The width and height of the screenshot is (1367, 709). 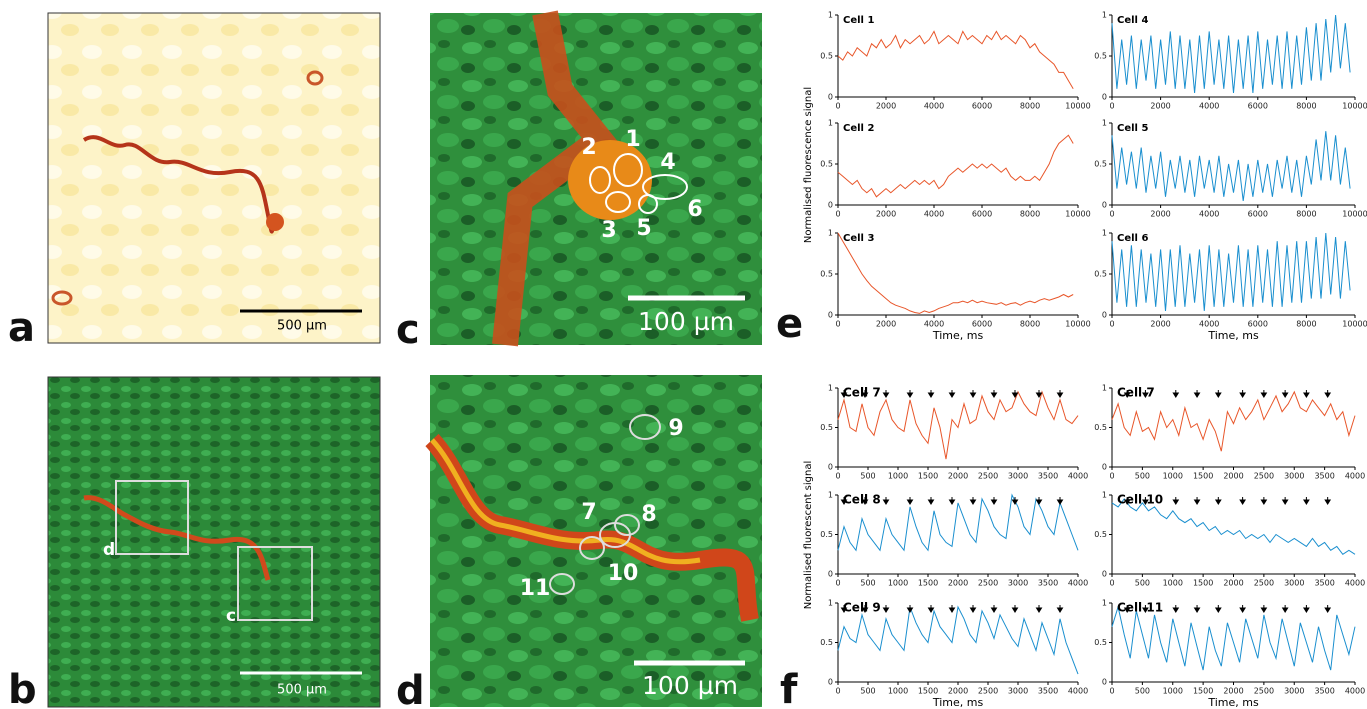 What do you see at coordinates (928, 583) in the screenshot?
I see `x-tick-label: 1500` at bounding box center [928, 583].